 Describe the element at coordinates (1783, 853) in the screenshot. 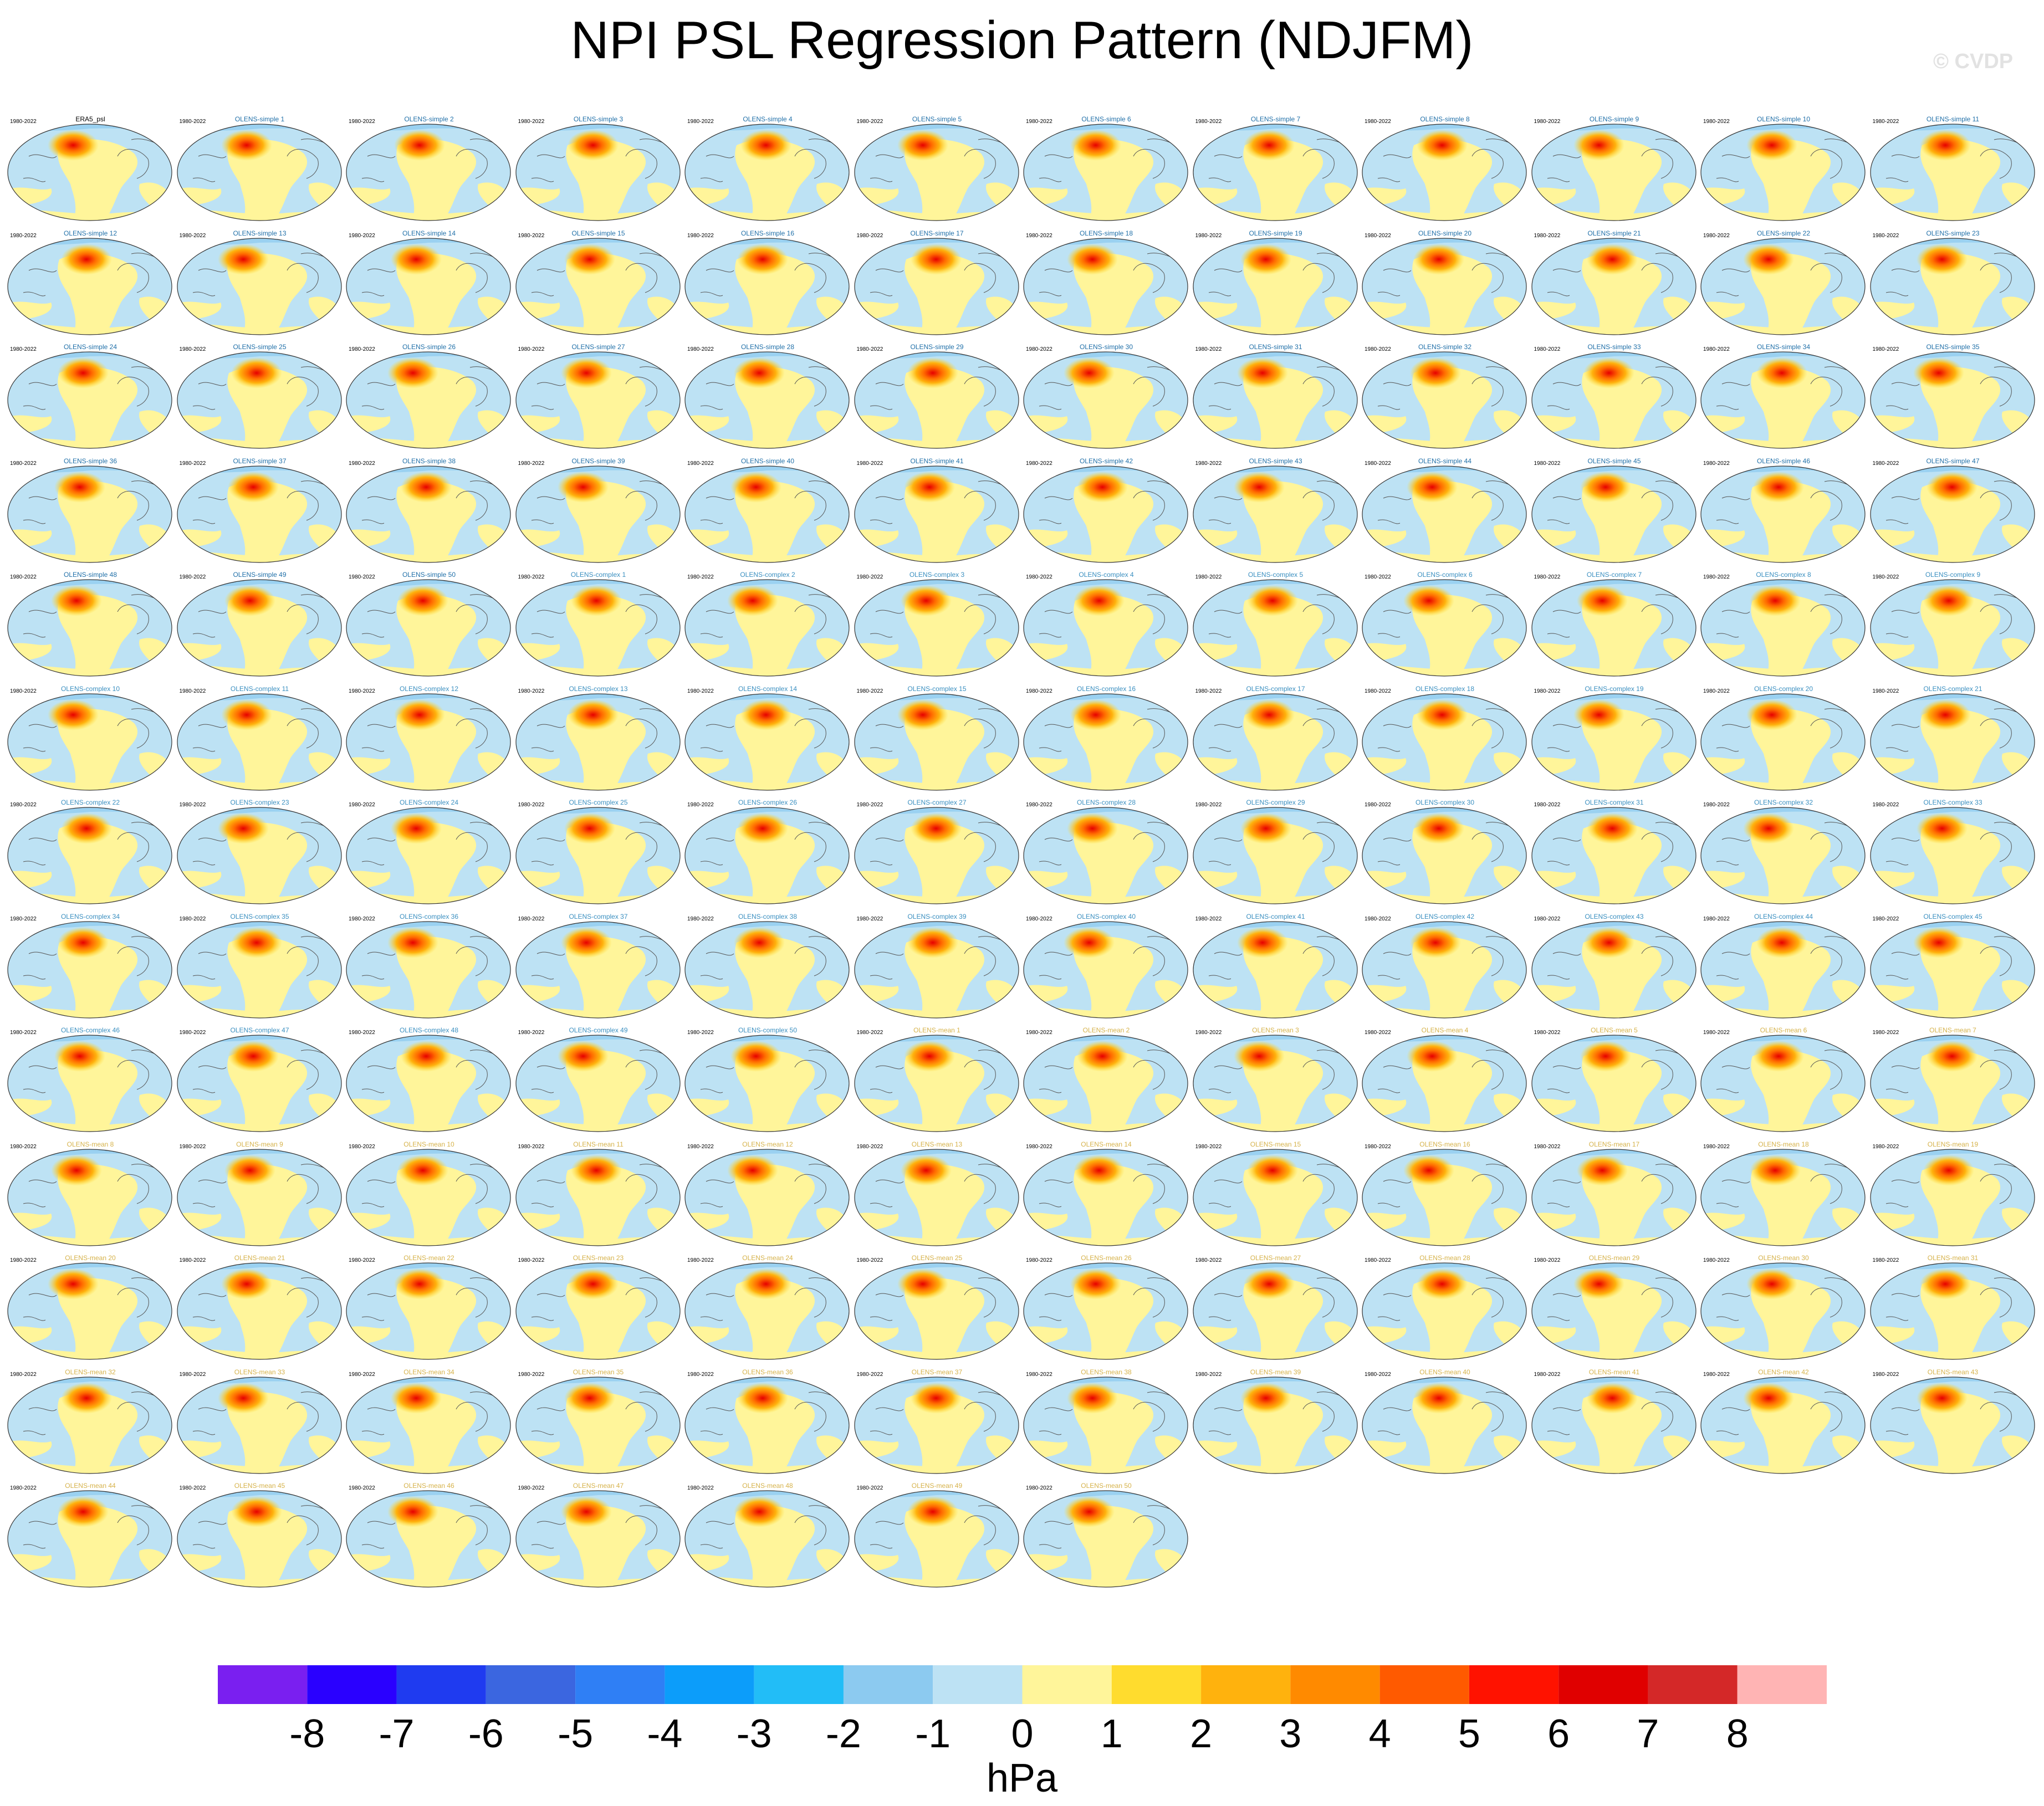

I see `map-panel: 1980-2022 OLENS-complex 32` at that location.